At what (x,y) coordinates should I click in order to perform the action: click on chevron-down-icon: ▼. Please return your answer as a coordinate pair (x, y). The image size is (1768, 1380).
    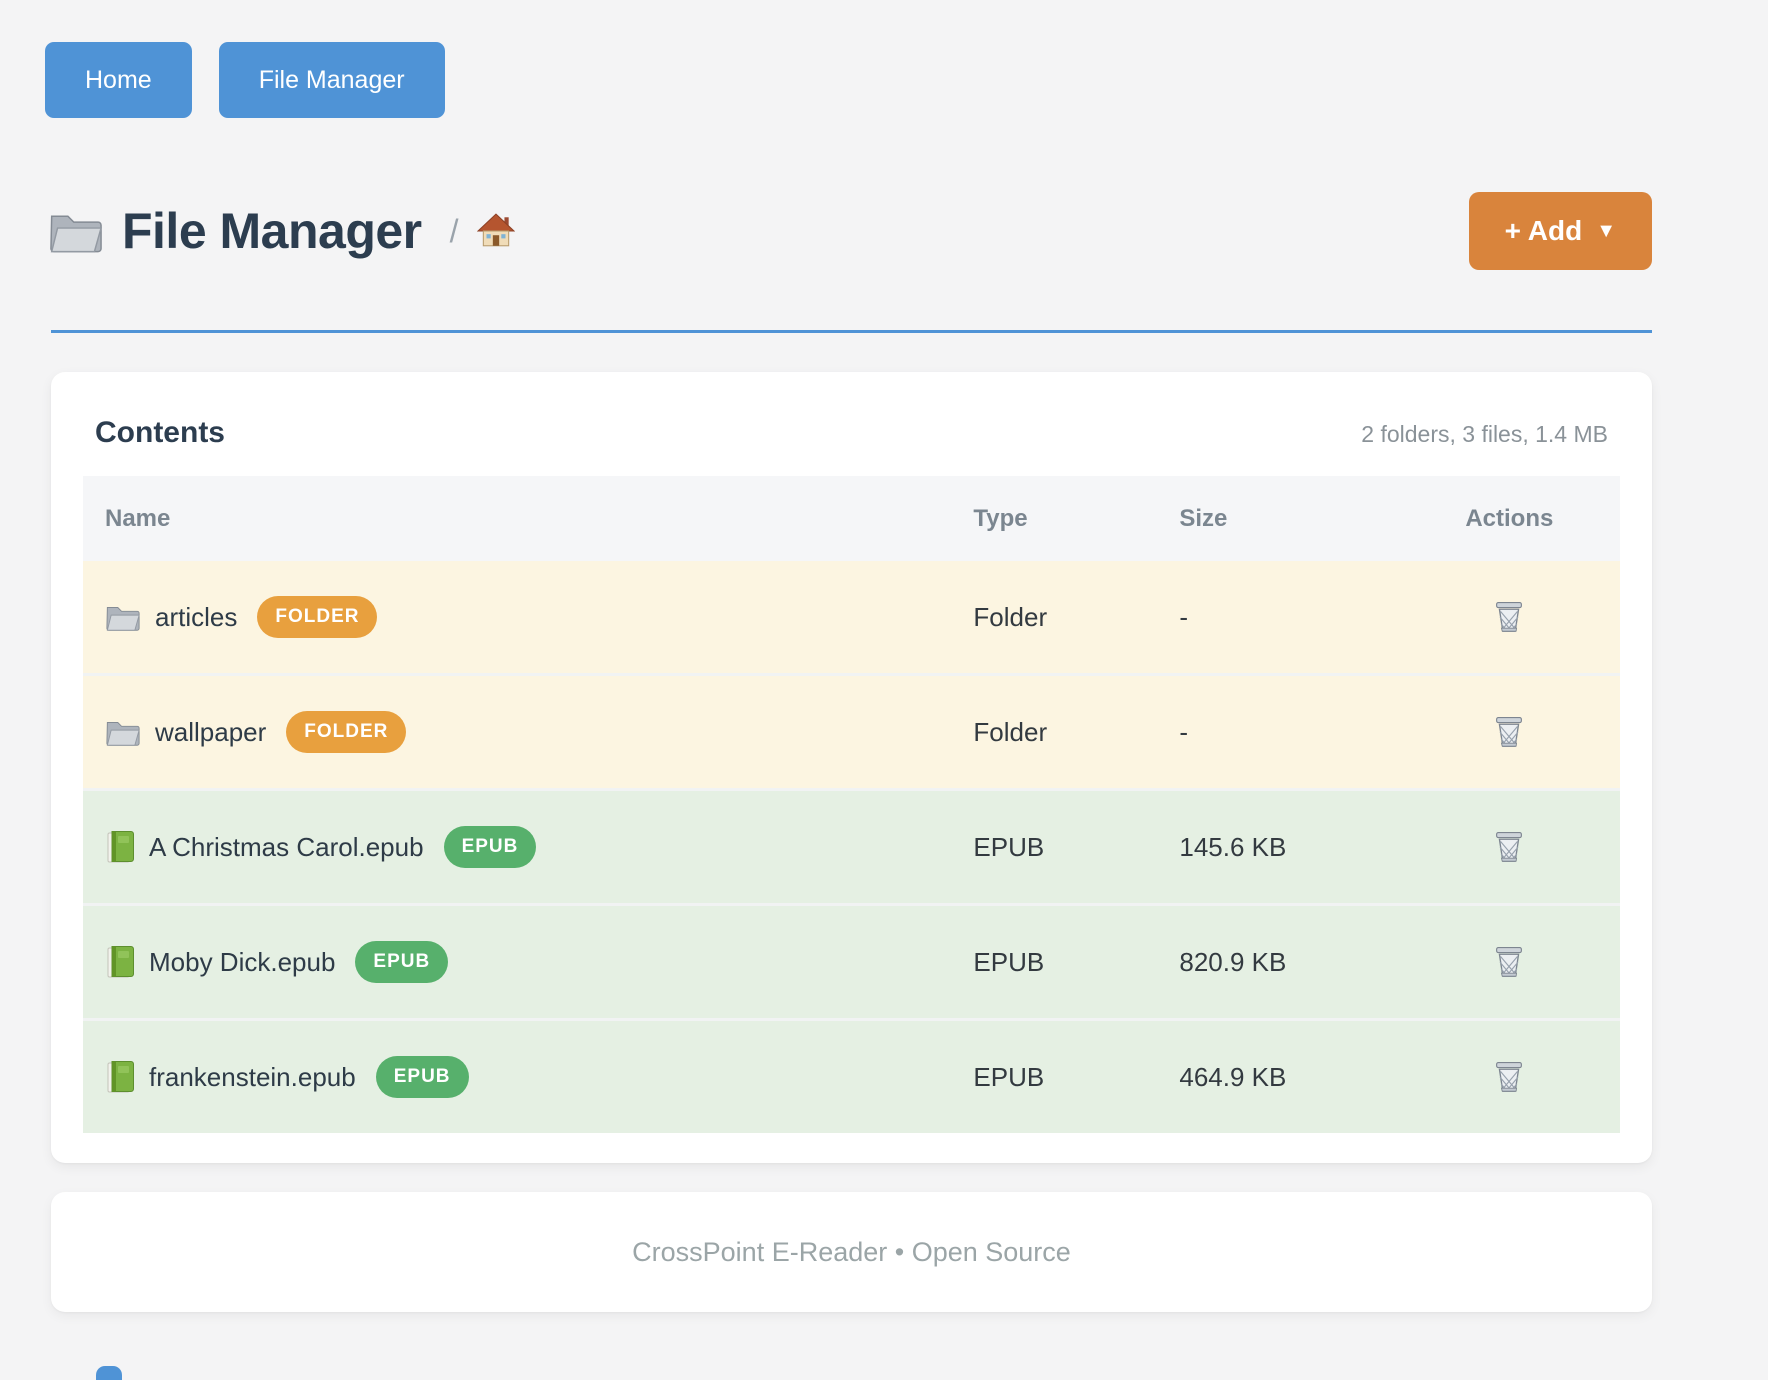
    Looking at the image, I should click on (1606, 230).